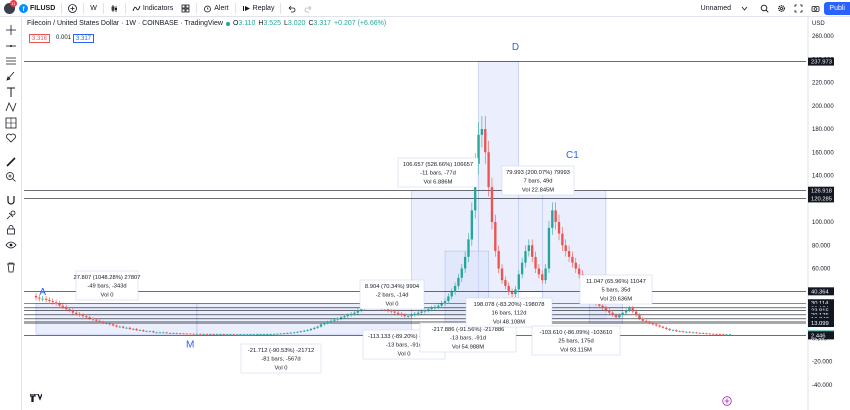 The image size is (850, 410). I want to click on replay-button: Replay, so click(258, 8).